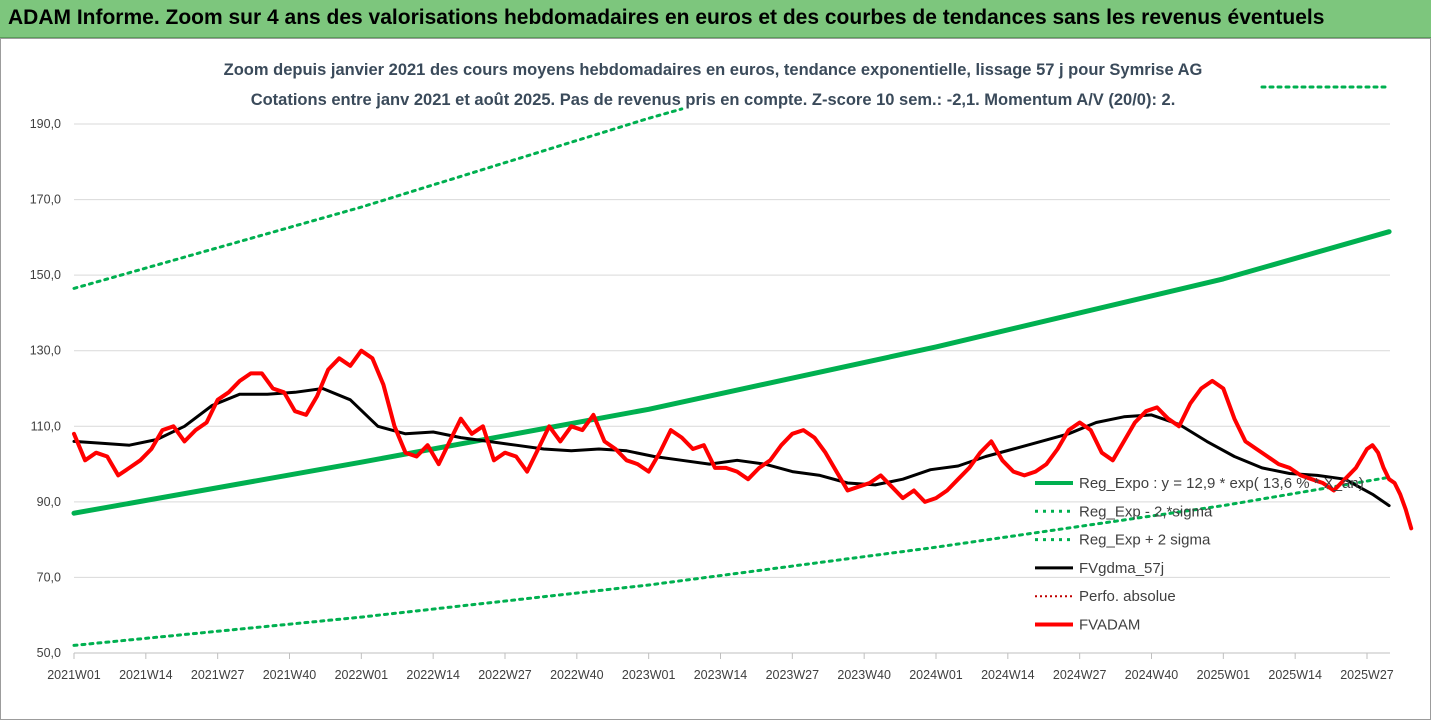 This screenshot has height=720, width=1431. I want to click on y-tick-label: 130,0, so click(45, 351).